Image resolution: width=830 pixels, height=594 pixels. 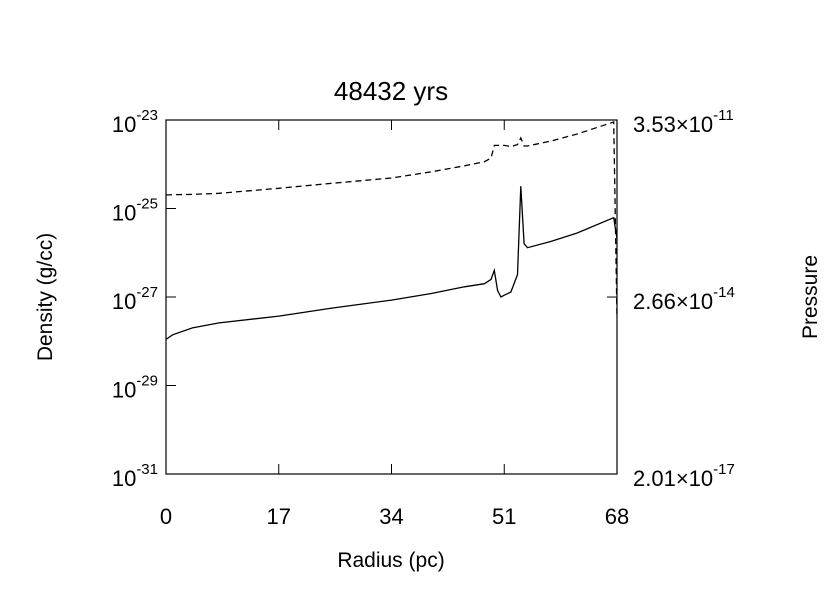 What do you see at coordinates (147, 204) in the screenshot?
I see `tick-exp: -25` at bounding box center [147, 204].